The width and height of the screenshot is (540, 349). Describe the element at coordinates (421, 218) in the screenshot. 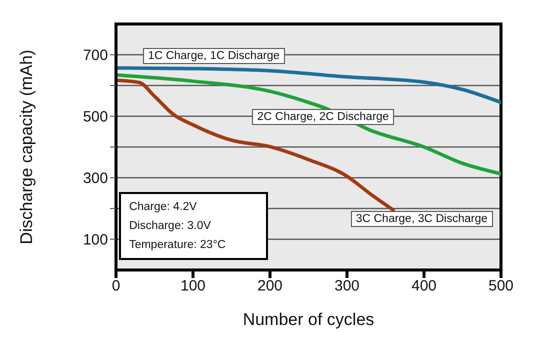

I see `label-box: 3C Charge, 3C Discharge` at that location.